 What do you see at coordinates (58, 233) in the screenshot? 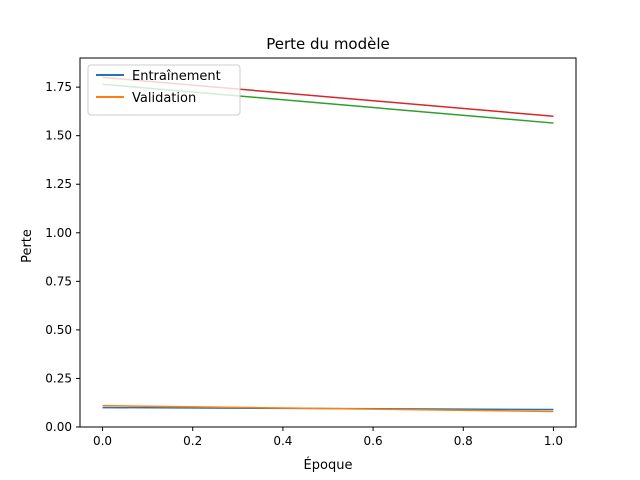
I see `y-tick-label: 1.00` at bounding box center [58, 233].